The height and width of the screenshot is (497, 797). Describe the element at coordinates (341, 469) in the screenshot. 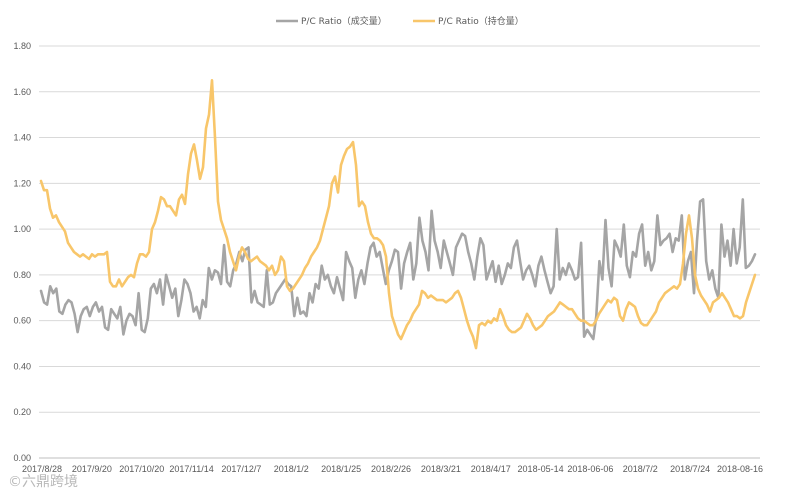

I see `x-tick-label: 2018/1/25` at that location.